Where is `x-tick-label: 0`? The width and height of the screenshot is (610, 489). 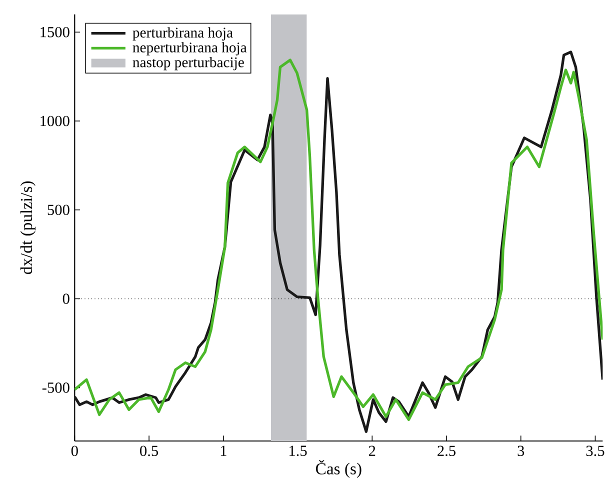
x-tick-label: 0 is located at coordinates (74, 451).